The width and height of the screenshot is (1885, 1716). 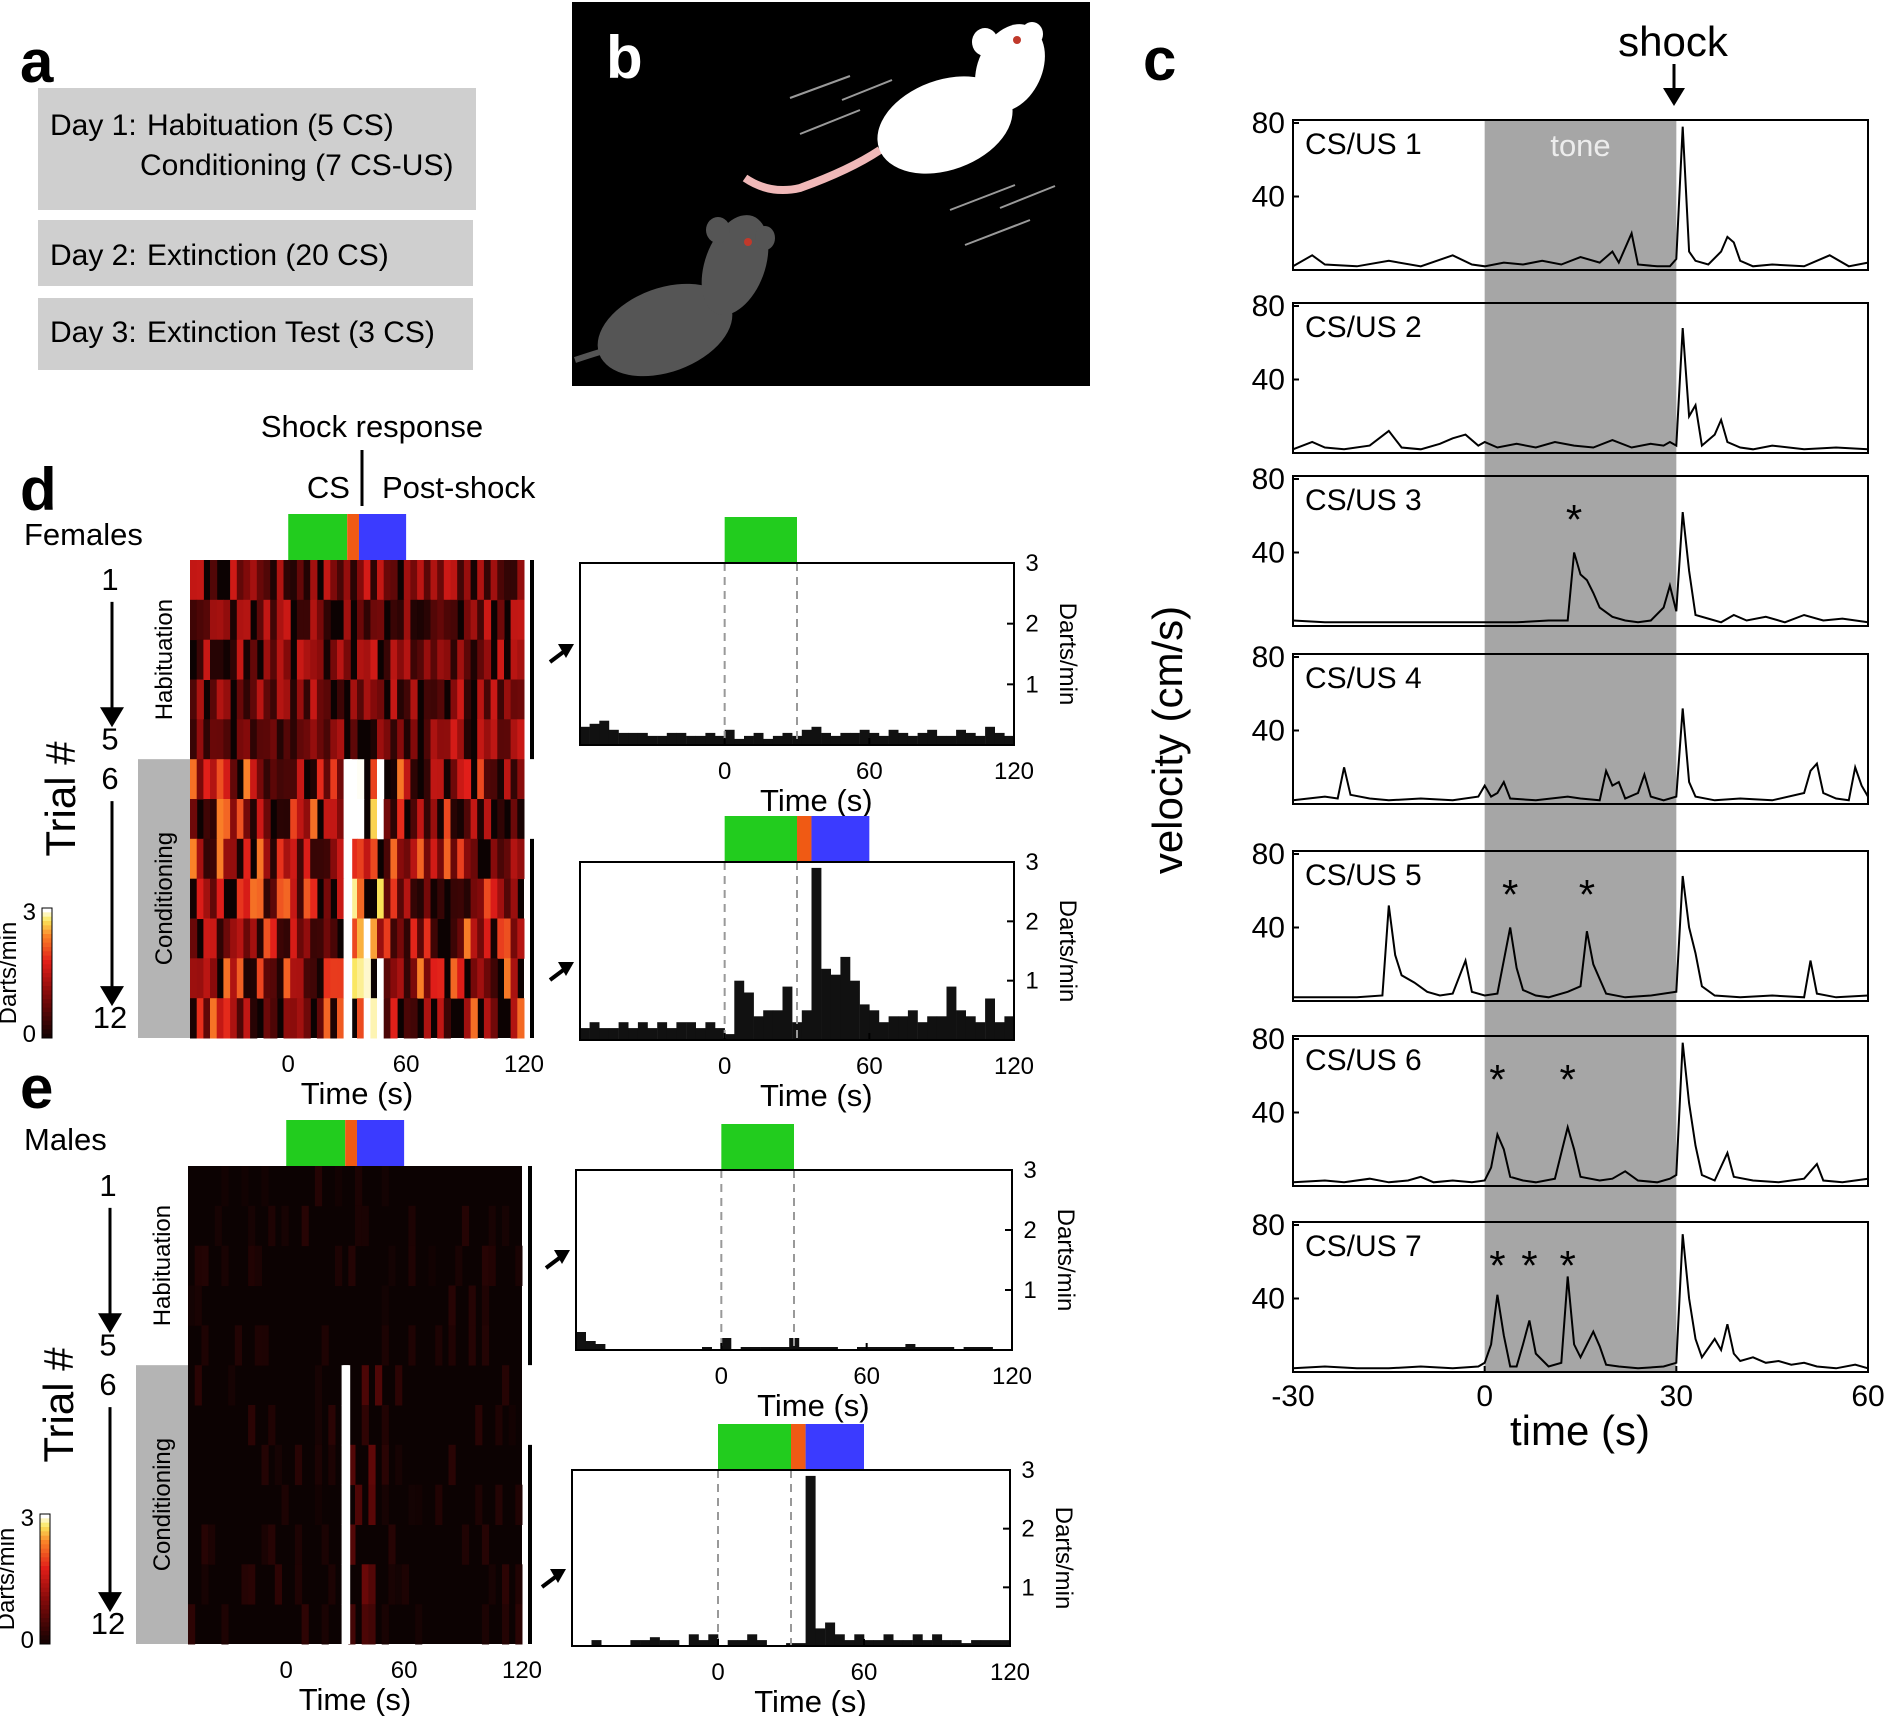 What do you see at coordinates (1580, 1430) in the screenshot?
I see `c-x-axis-label: time (s)` at bounding box center [1580, 1430].